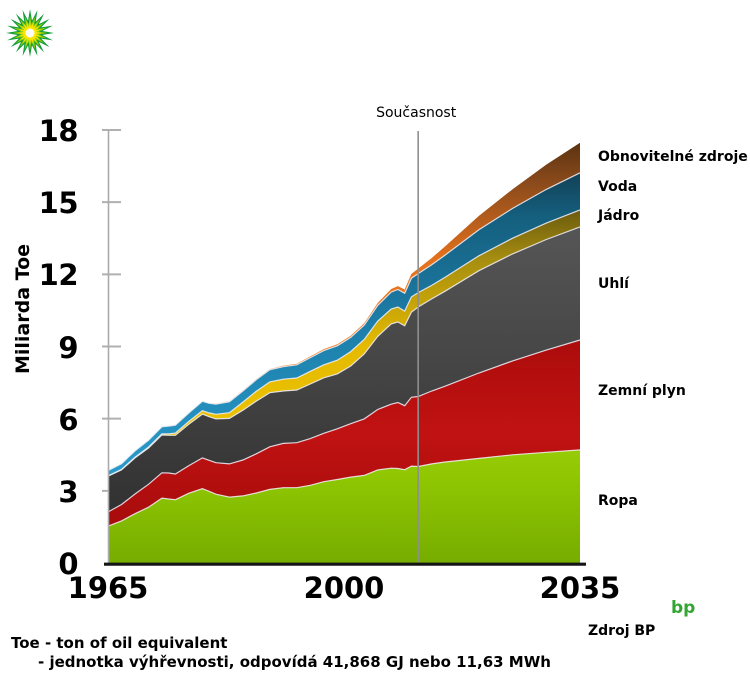 Image resolution: width=750 pixels, height=698 pixels. What do you see at coordinates (416, 113) in the screenshot?
I see `present-line-label: Současnost` at bounding box center [416, 113].